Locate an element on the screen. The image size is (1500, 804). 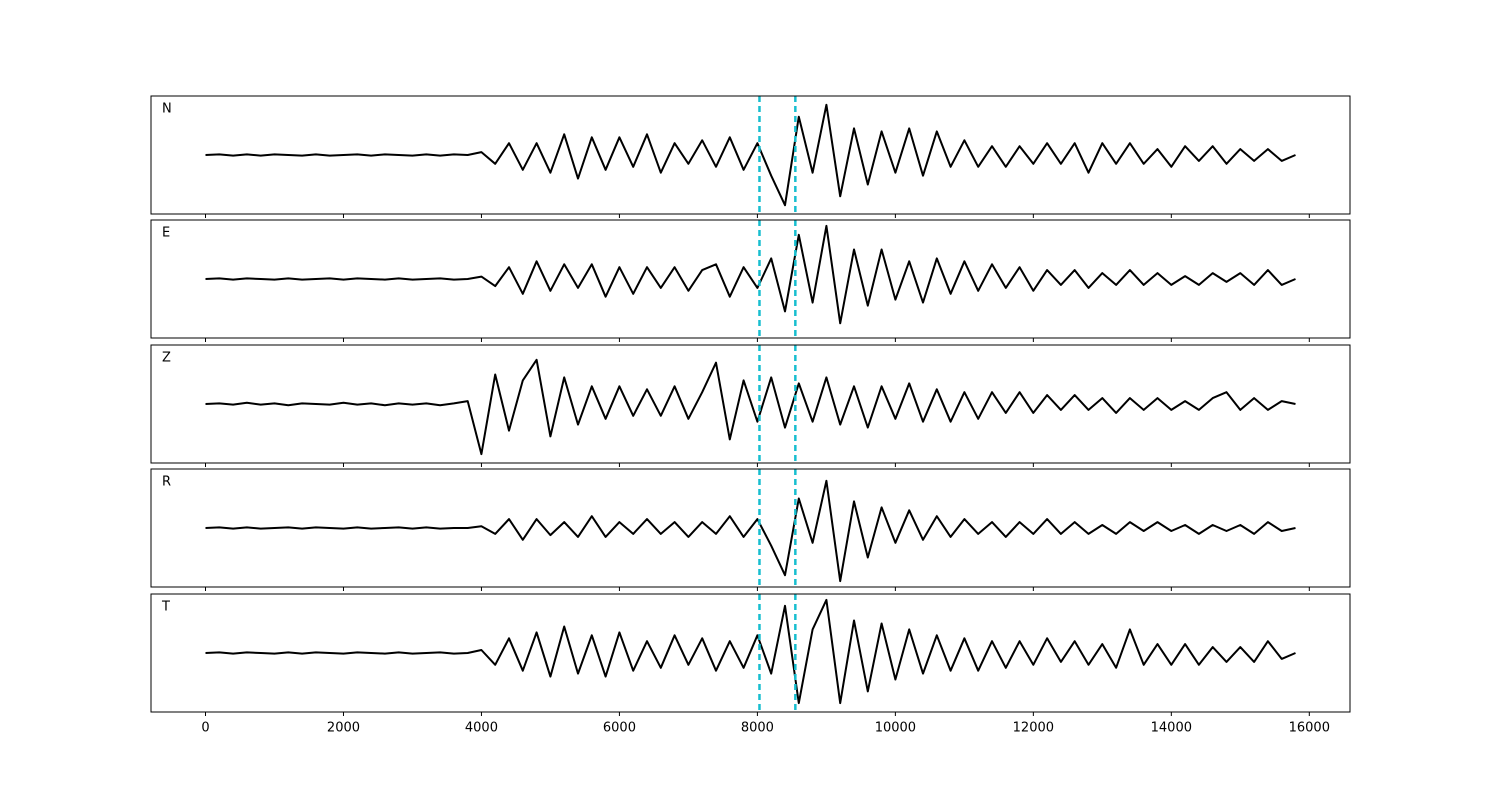
x-tick-label: 0 is located at coordinates (205, 728).